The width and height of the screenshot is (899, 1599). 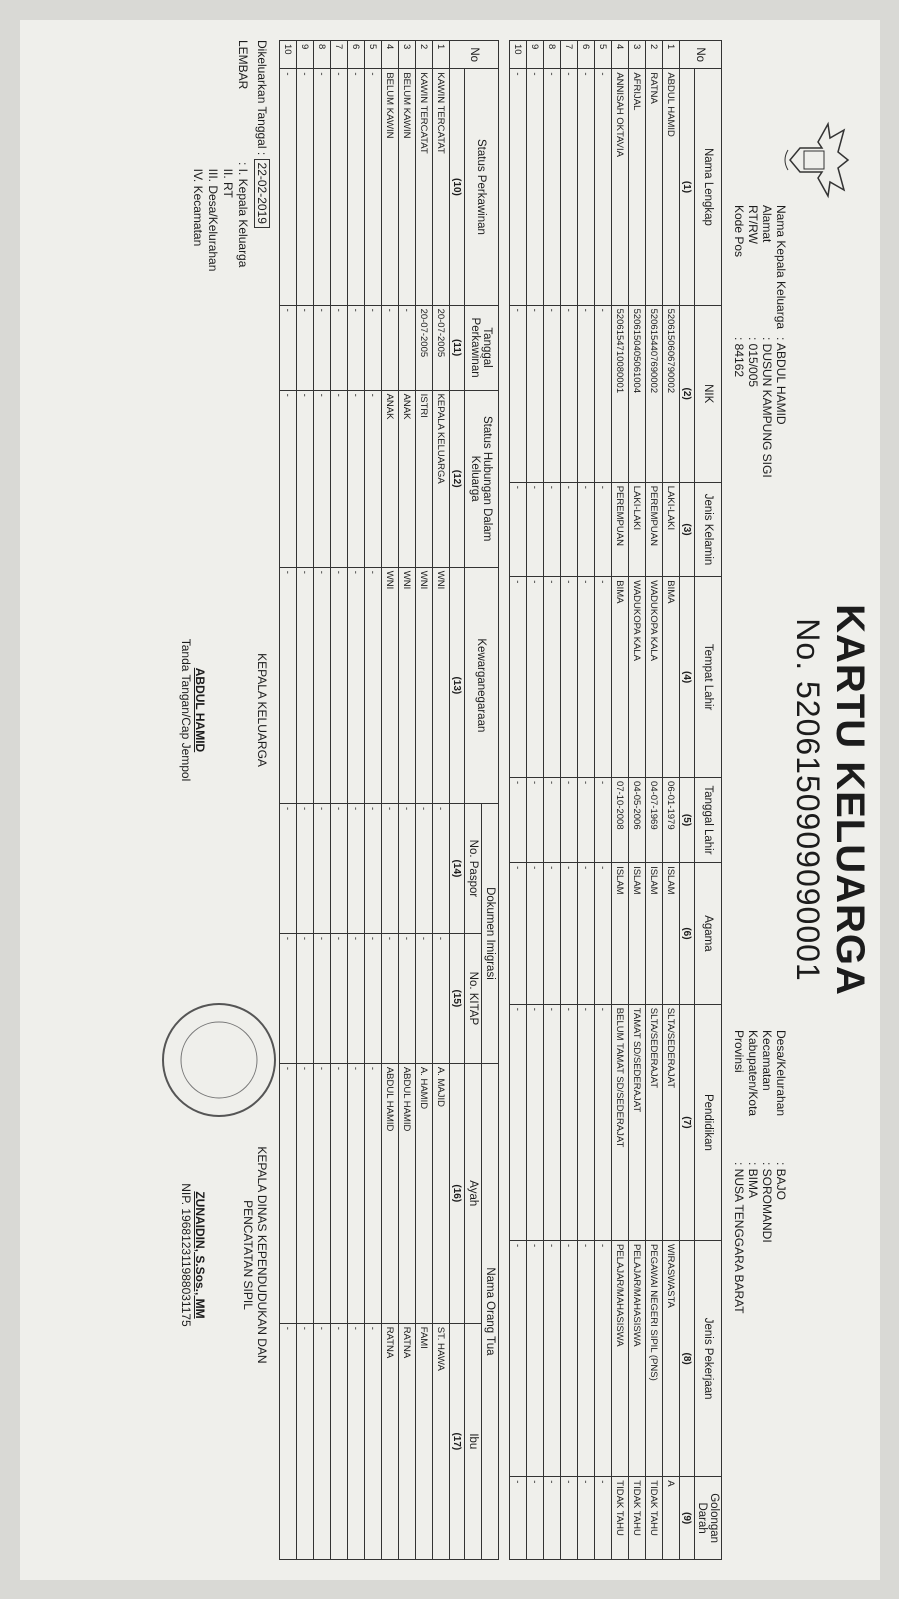 I want to click on cell: SLTA/SEDERAJAT, so click(x=654, y=1122).